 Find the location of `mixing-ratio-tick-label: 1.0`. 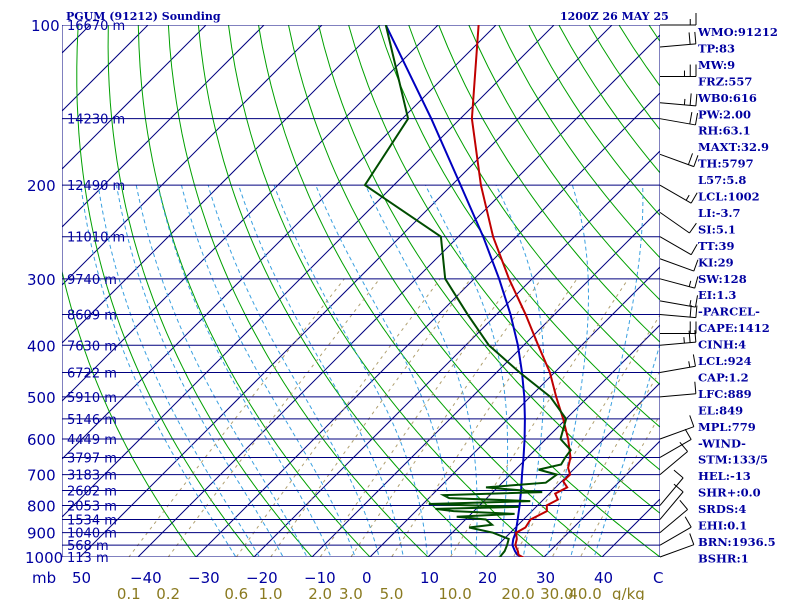

mixing-ratio-tick-label: 1.0 is located at coordinates (271, 592).